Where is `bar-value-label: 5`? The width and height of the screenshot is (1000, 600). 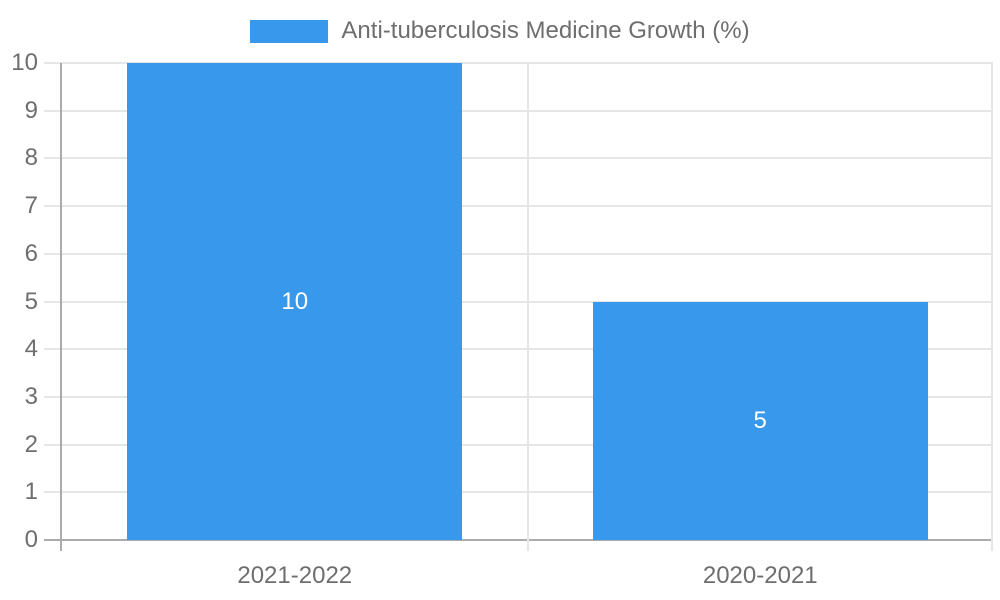
bar-value-label: 5 is located at coordinates (760, 420).